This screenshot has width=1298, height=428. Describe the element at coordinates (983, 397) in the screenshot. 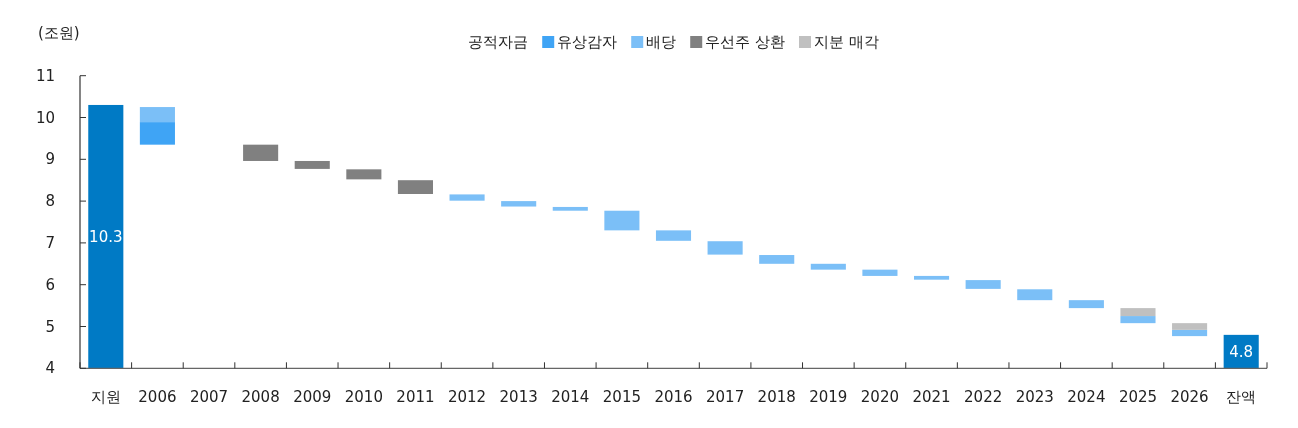

I see `x-tick-label: 2022` at that location.